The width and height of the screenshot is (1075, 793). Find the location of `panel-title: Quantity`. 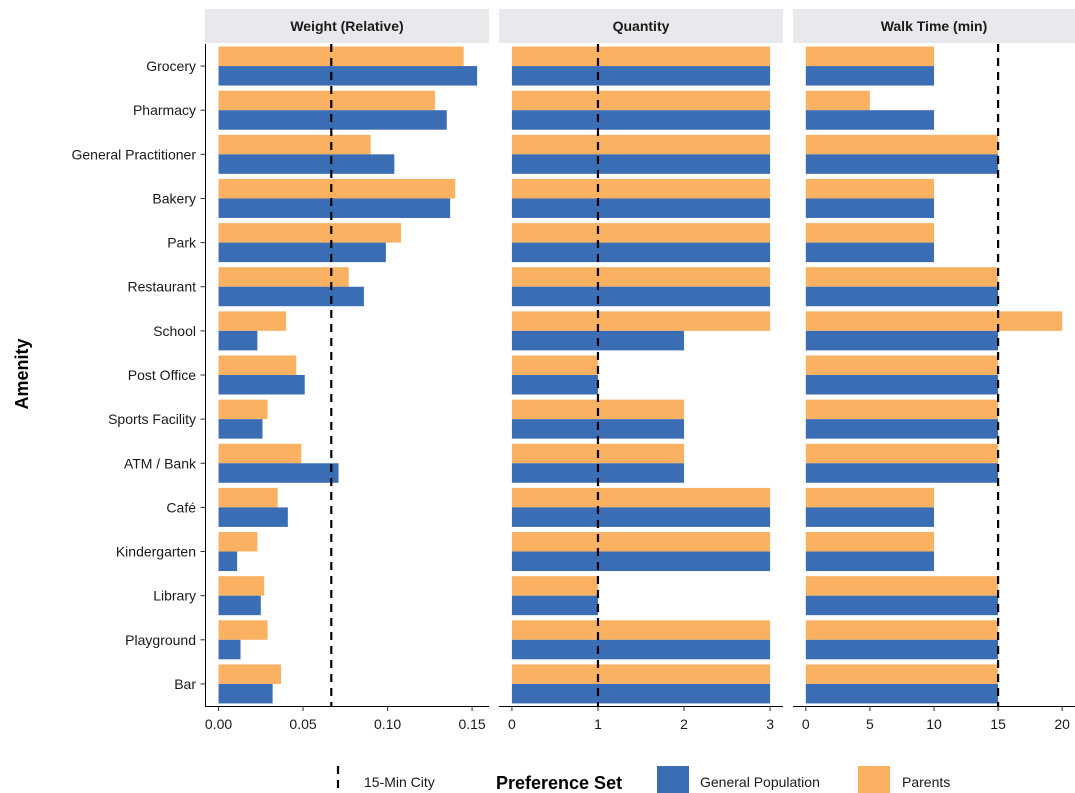

panel-title: Quantity is located at coordinates (641, 26).